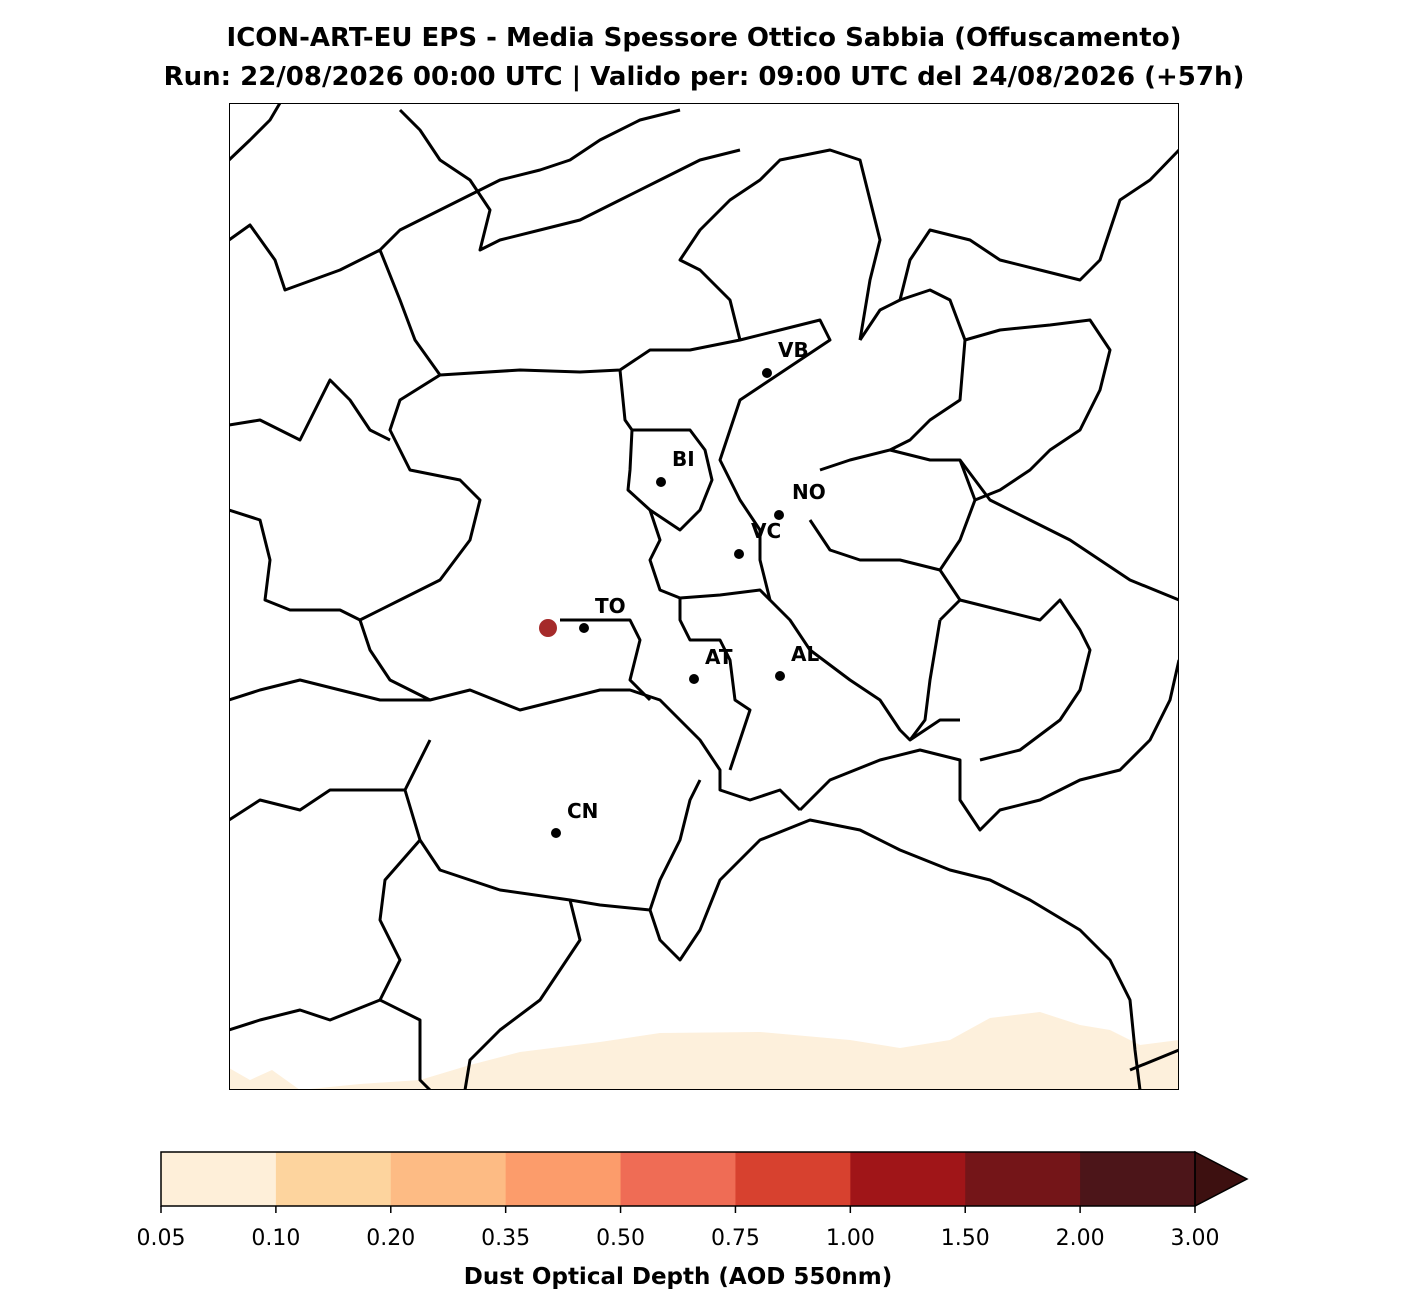 This screenshot has width=1408, height=1316. I want to click on colorbar-tick-label: 0.50, so click(620, 1238).